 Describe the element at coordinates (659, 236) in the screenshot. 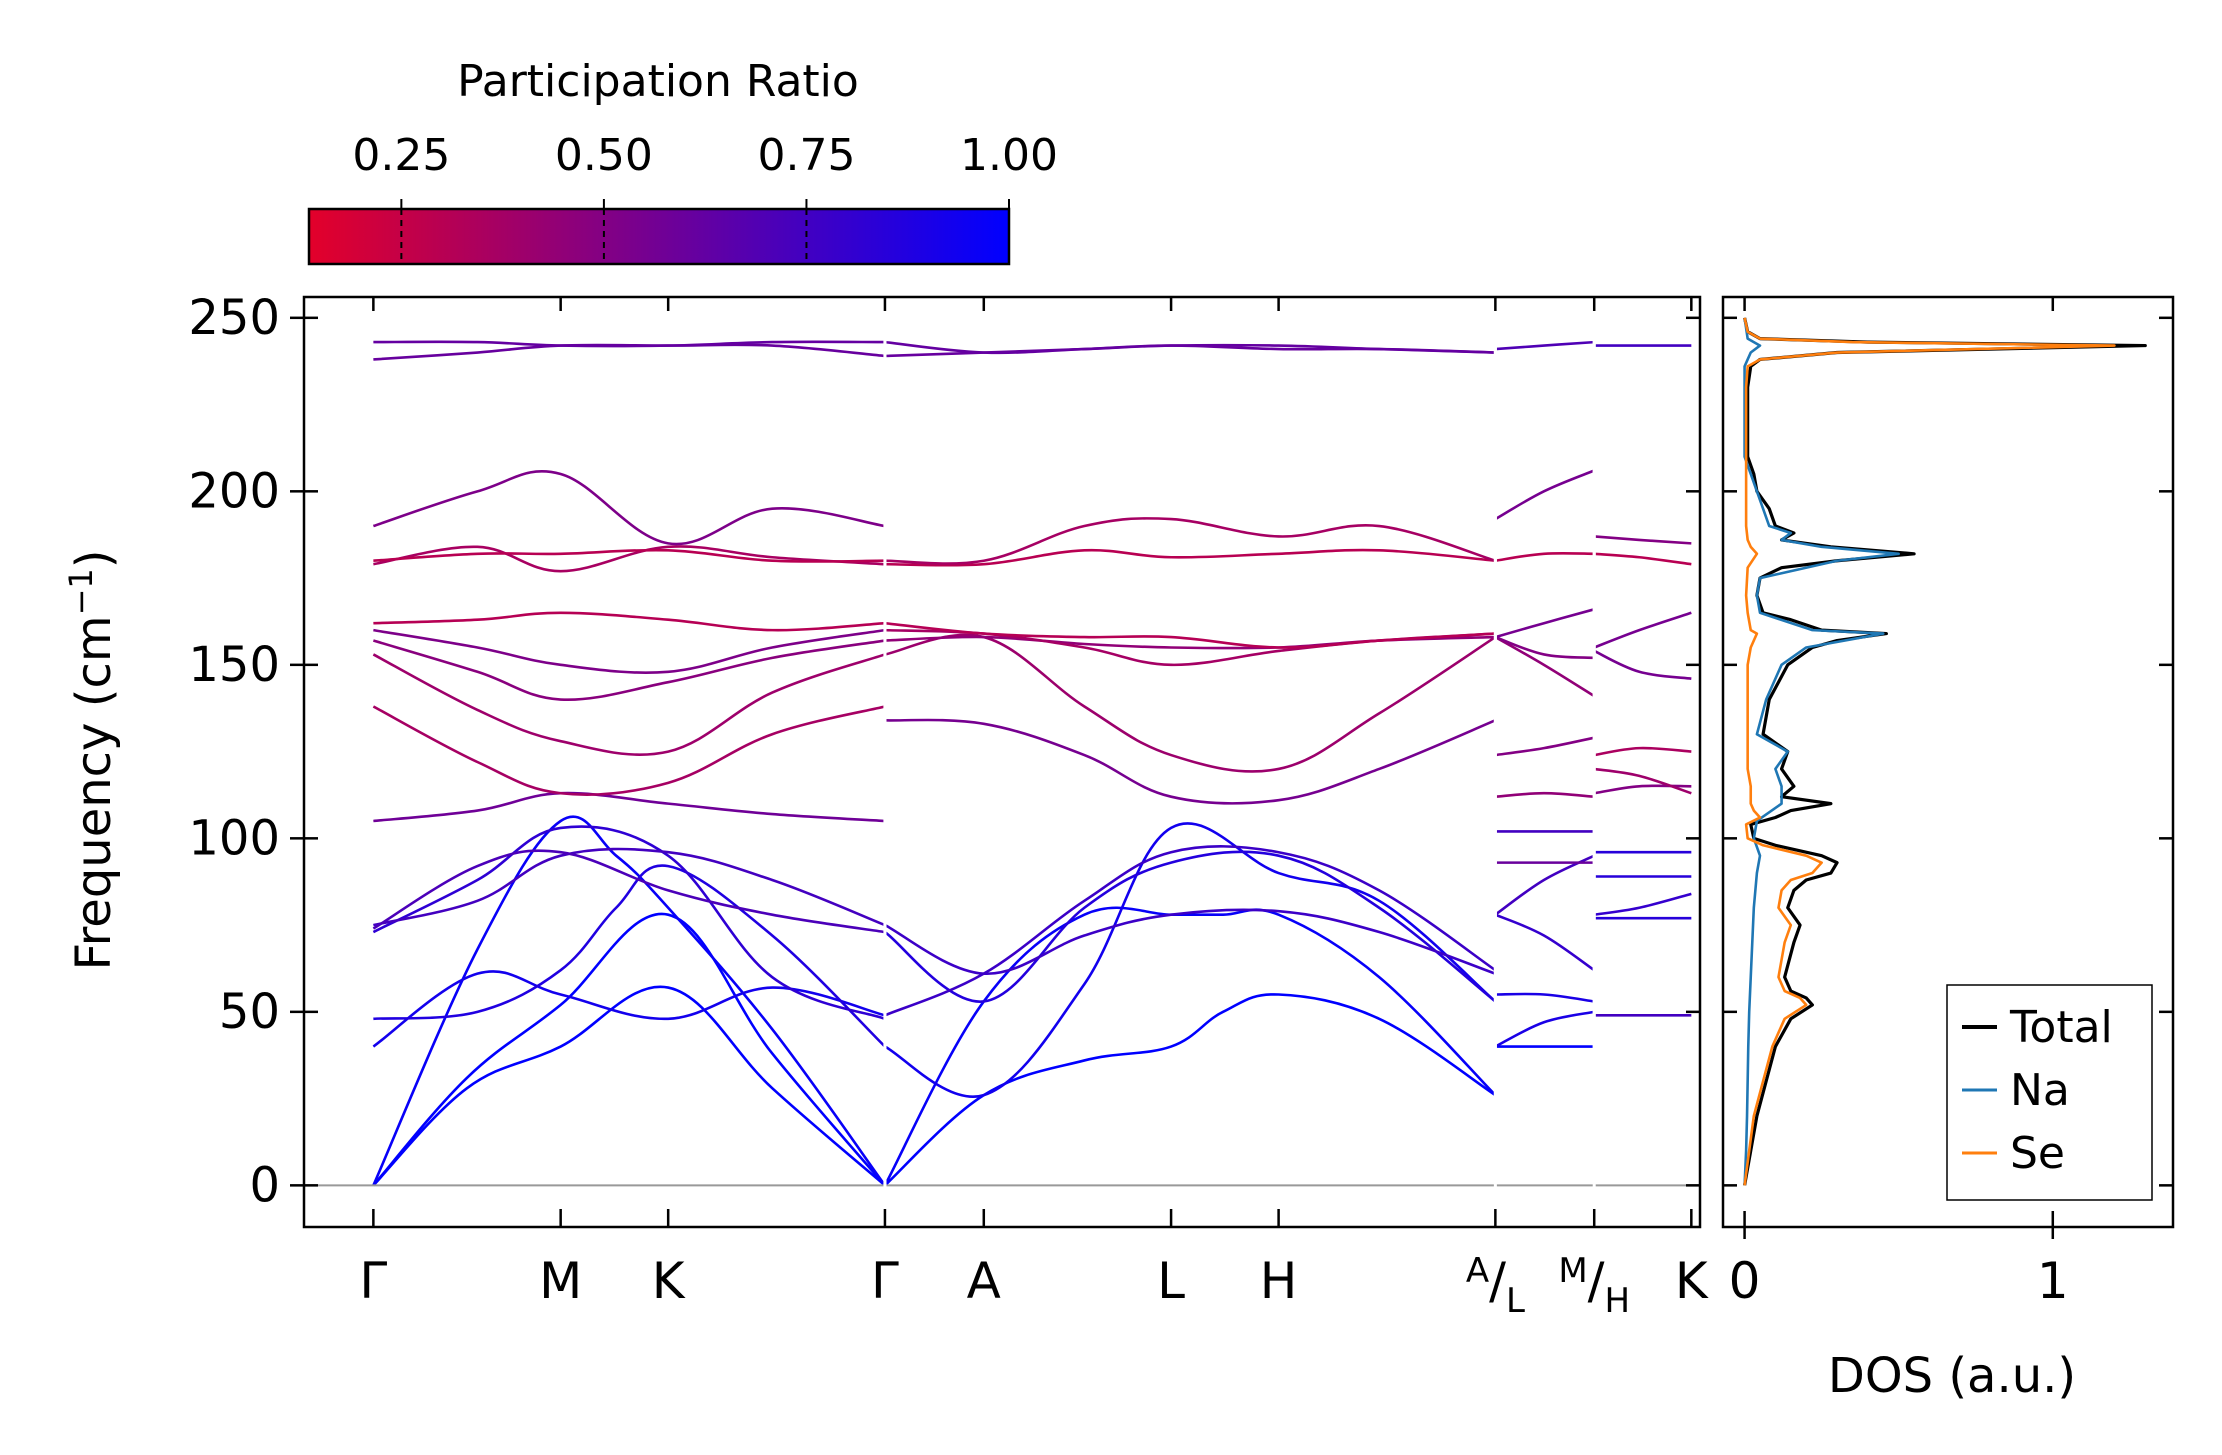

I see `colorbar-gradient` at that location.